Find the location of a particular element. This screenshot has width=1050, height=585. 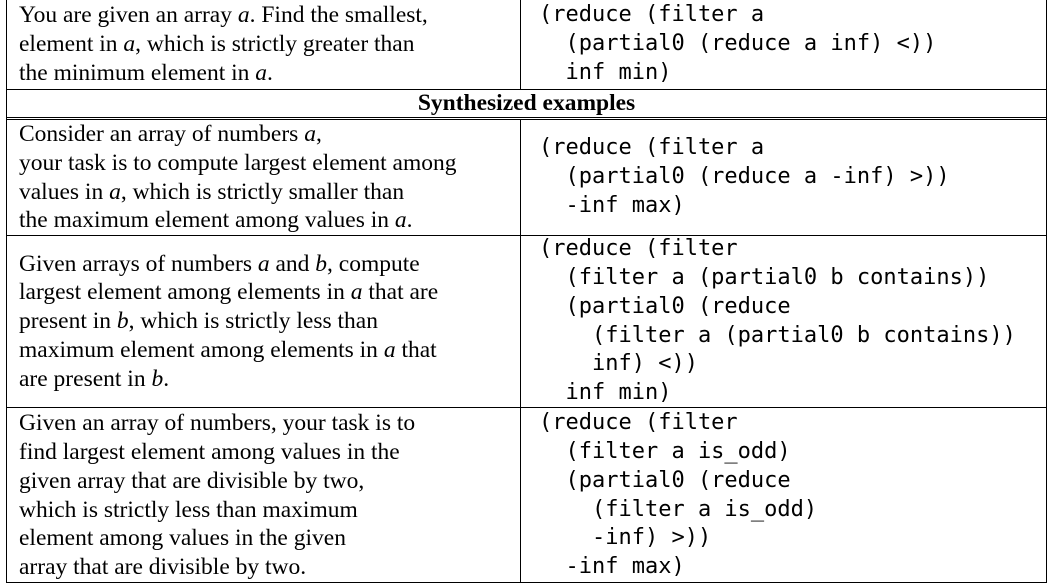

description-line: array that are divisible by two. is located at coordinates (163, 567).